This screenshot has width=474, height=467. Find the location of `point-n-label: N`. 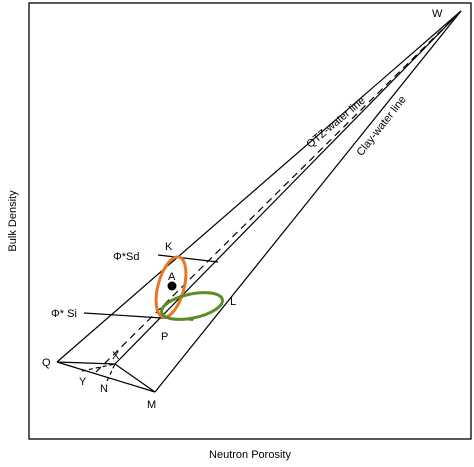

point-n-label: N is located at coordinates (104, 389).